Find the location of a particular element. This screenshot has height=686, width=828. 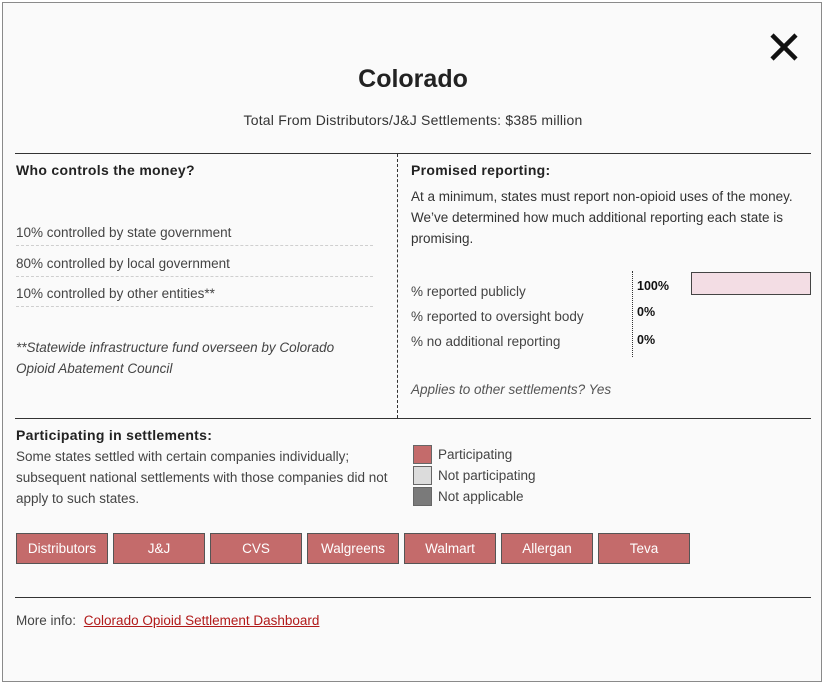

control-row-local: 80% controlled by local government is located at coordinates (194, 266).